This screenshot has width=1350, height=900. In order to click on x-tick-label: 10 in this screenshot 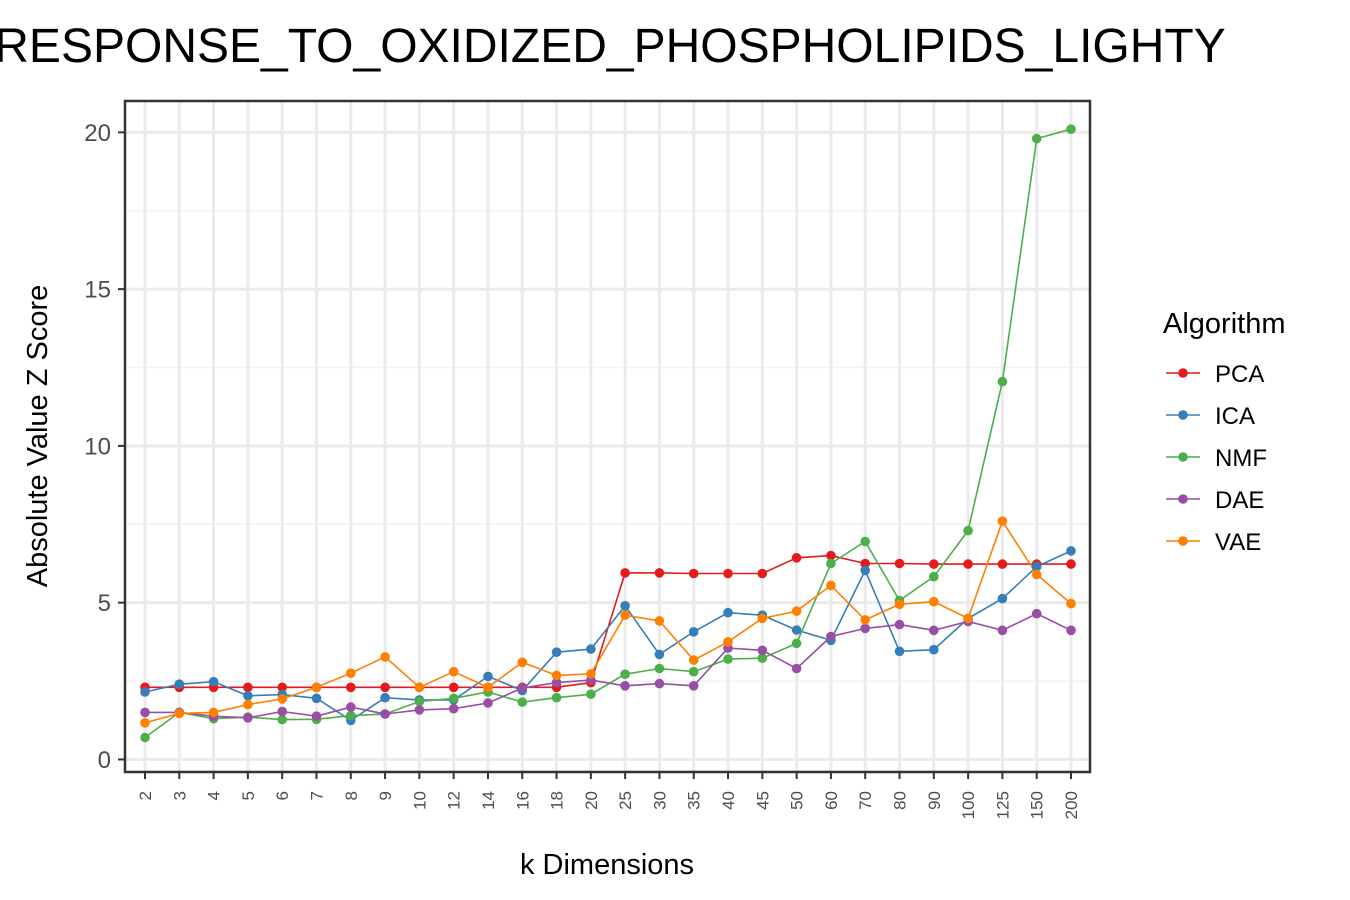, I will do `click(419, 800)`.